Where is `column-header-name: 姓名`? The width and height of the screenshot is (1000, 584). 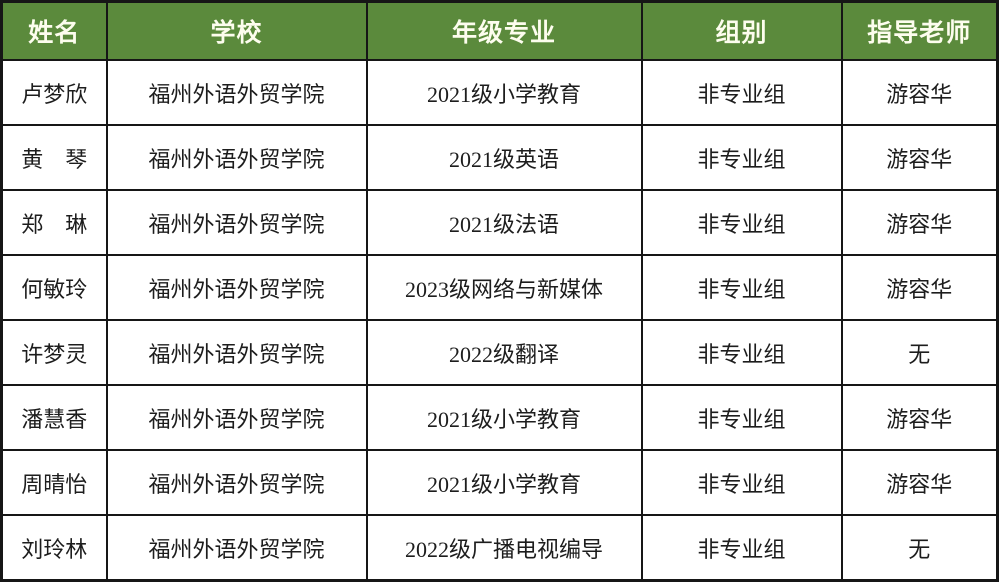 column-header-name: 姓名 is located at coordinates (54, 30).